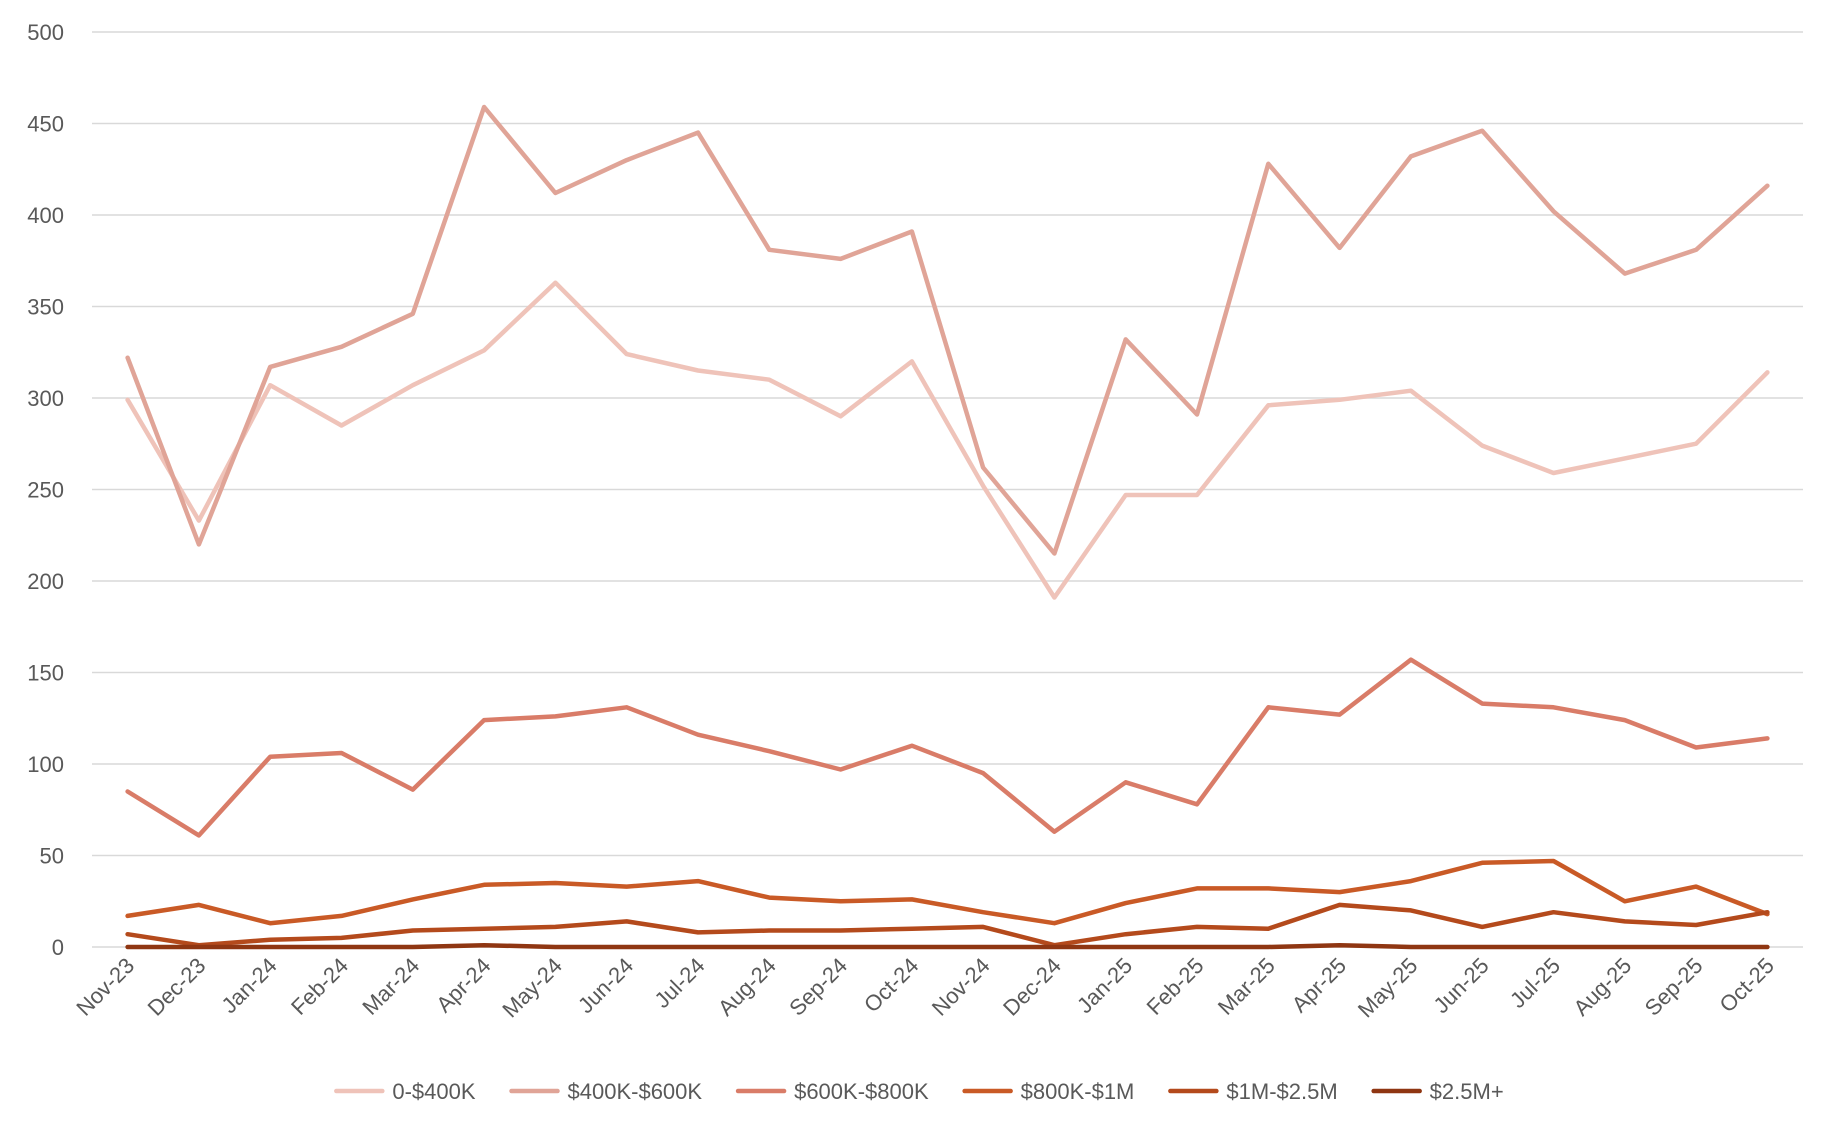 This screenshot has height=1123, width=1826. I want to click on x-tick-label: Mar-24, so click(390, 986).